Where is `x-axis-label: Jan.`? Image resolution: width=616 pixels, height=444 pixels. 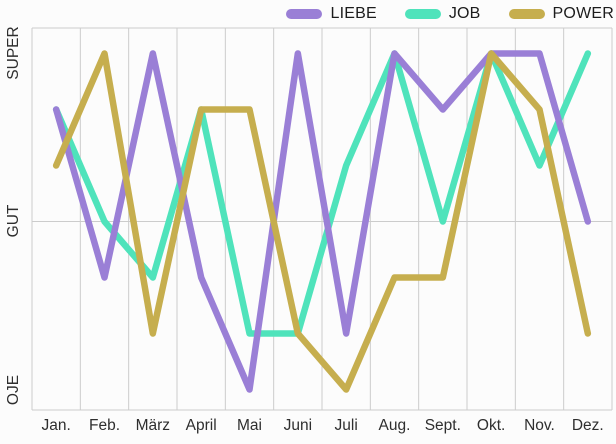
x-axis-label: Jan. is located at coordinates (56, 425).